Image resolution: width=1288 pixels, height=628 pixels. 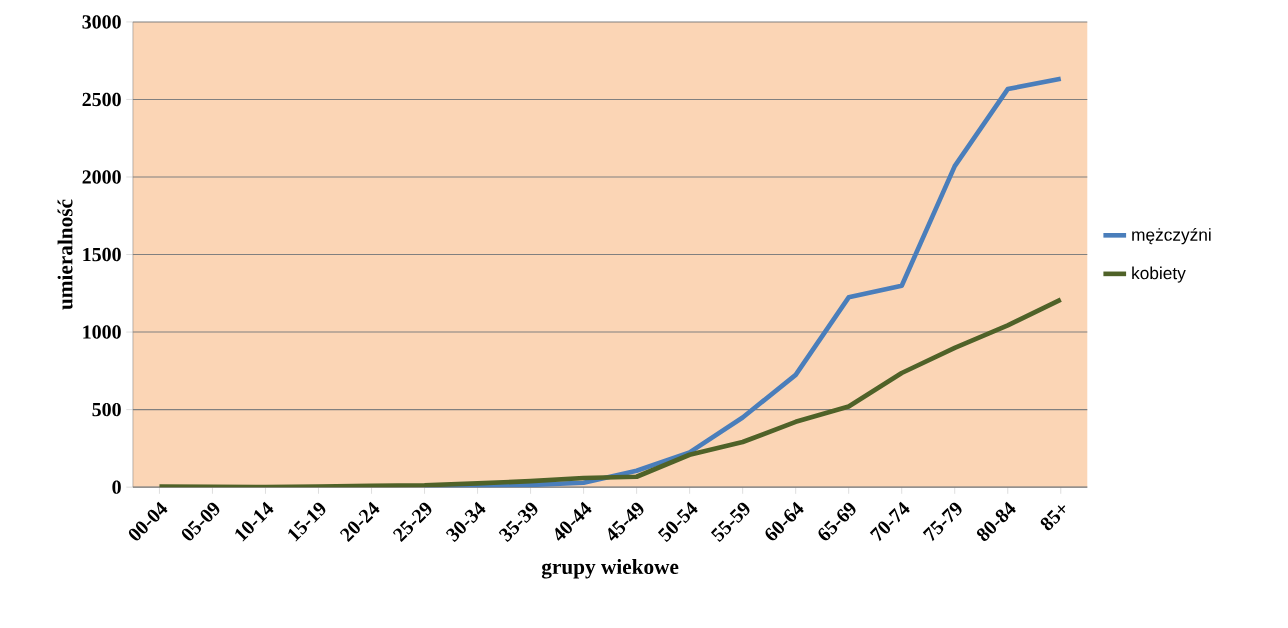 What do you see at coordinates (1159, 274) in the screenshot?
I see `legend-label: kobiety` at bounding box center [1159, 274].